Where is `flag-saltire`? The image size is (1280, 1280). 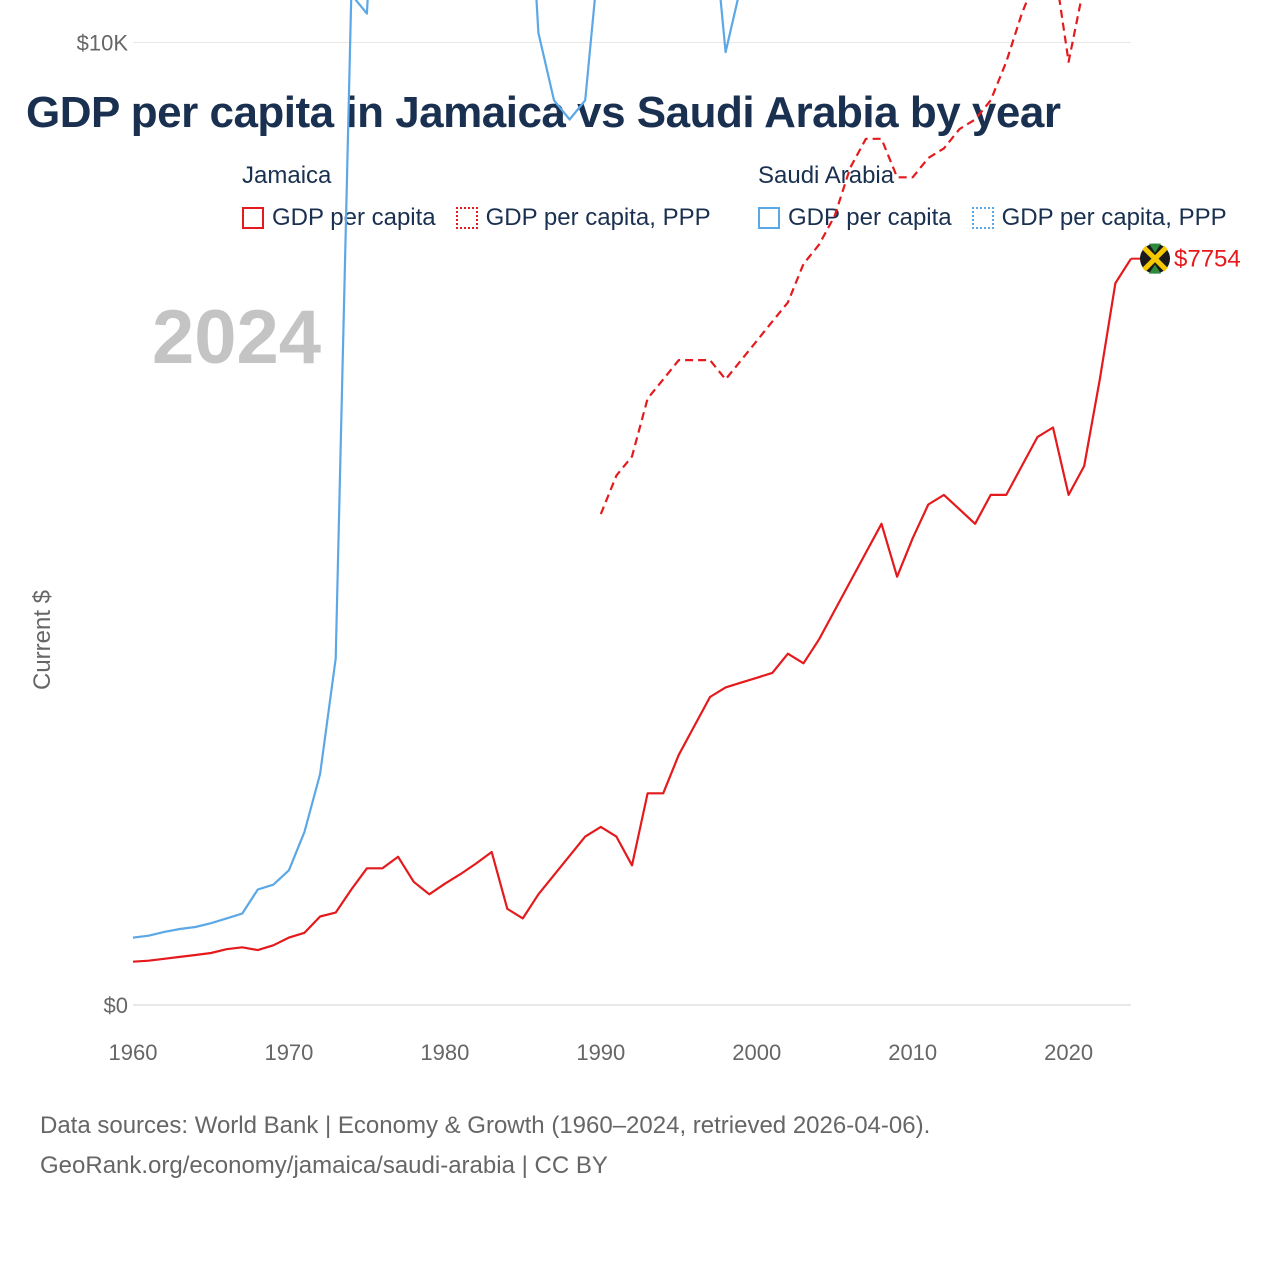
flag-saltire is located at coordinates (1155, 258).